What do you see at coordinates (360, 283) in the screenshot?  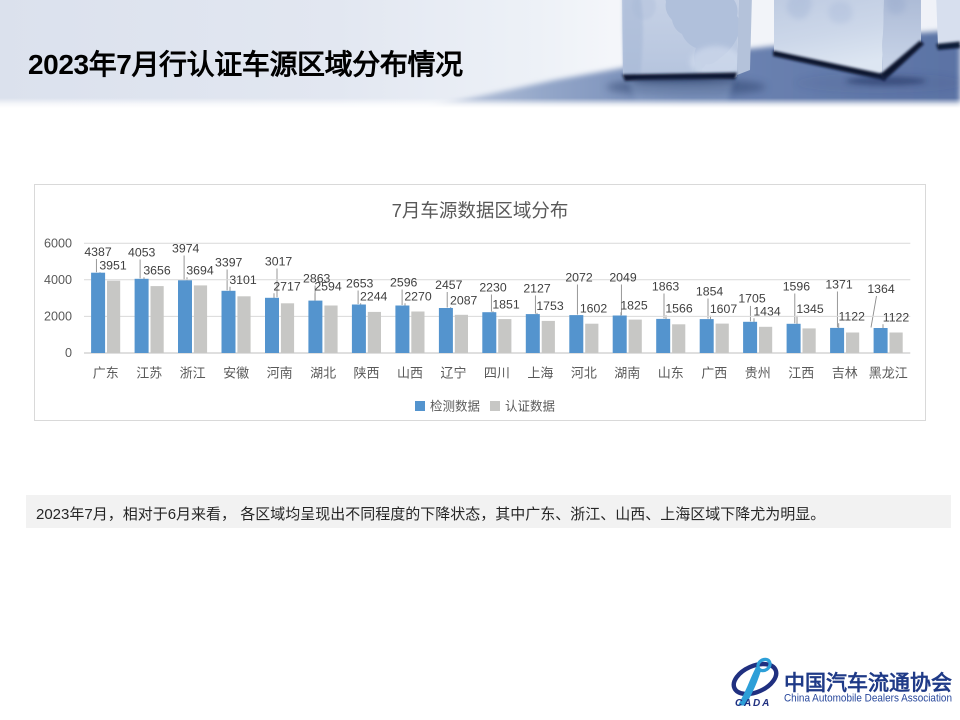 I see `svg-text: 2653` at bounding box center [360, 283].